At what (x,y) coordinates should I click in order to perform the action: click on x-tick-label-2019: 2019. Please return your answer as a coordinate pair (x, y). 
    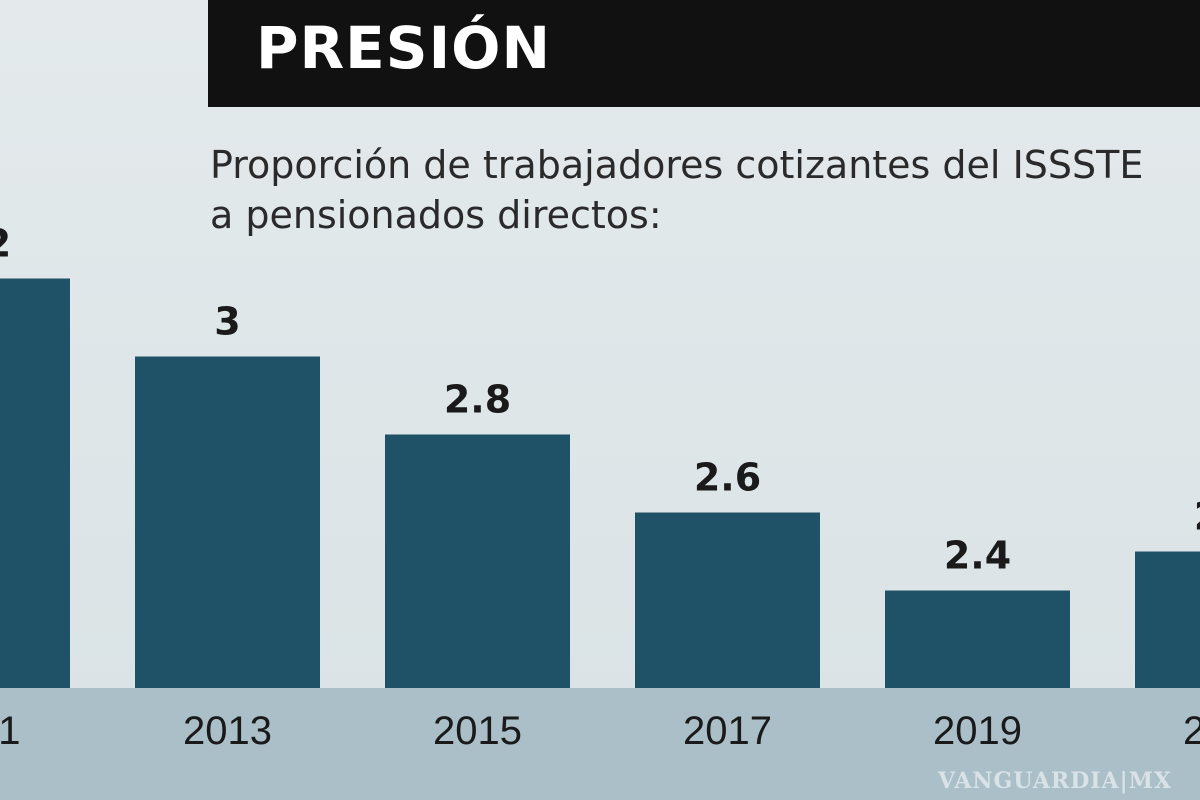
    Looking at the image, I should click on (977, 731).